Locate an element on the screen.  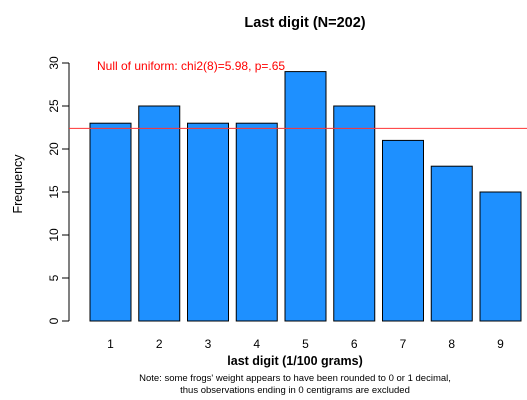
y-tick-label: 20 is located at coordinates (54, 149).